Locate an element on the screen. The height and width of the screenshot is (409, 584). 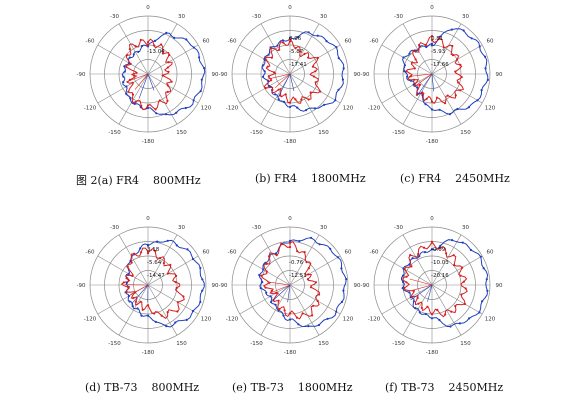
angle-label: 0 is located at coordinates (290, 8).